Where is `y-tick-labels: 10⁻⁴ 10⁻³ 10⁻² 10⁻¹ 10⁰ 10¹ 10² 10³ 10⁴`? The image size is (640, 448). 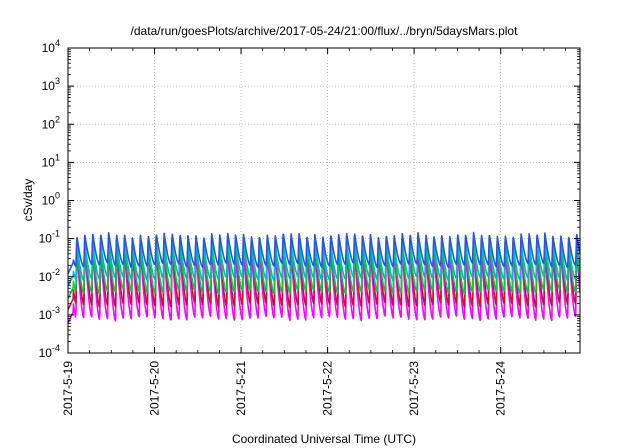 y-tick-labels: 10⁻⁴ 10⁻³ 10⁻² 10⁻¹ 10⁰ 10¹ 10² 10³ 10⁴ is located at coordinates (49, 199).